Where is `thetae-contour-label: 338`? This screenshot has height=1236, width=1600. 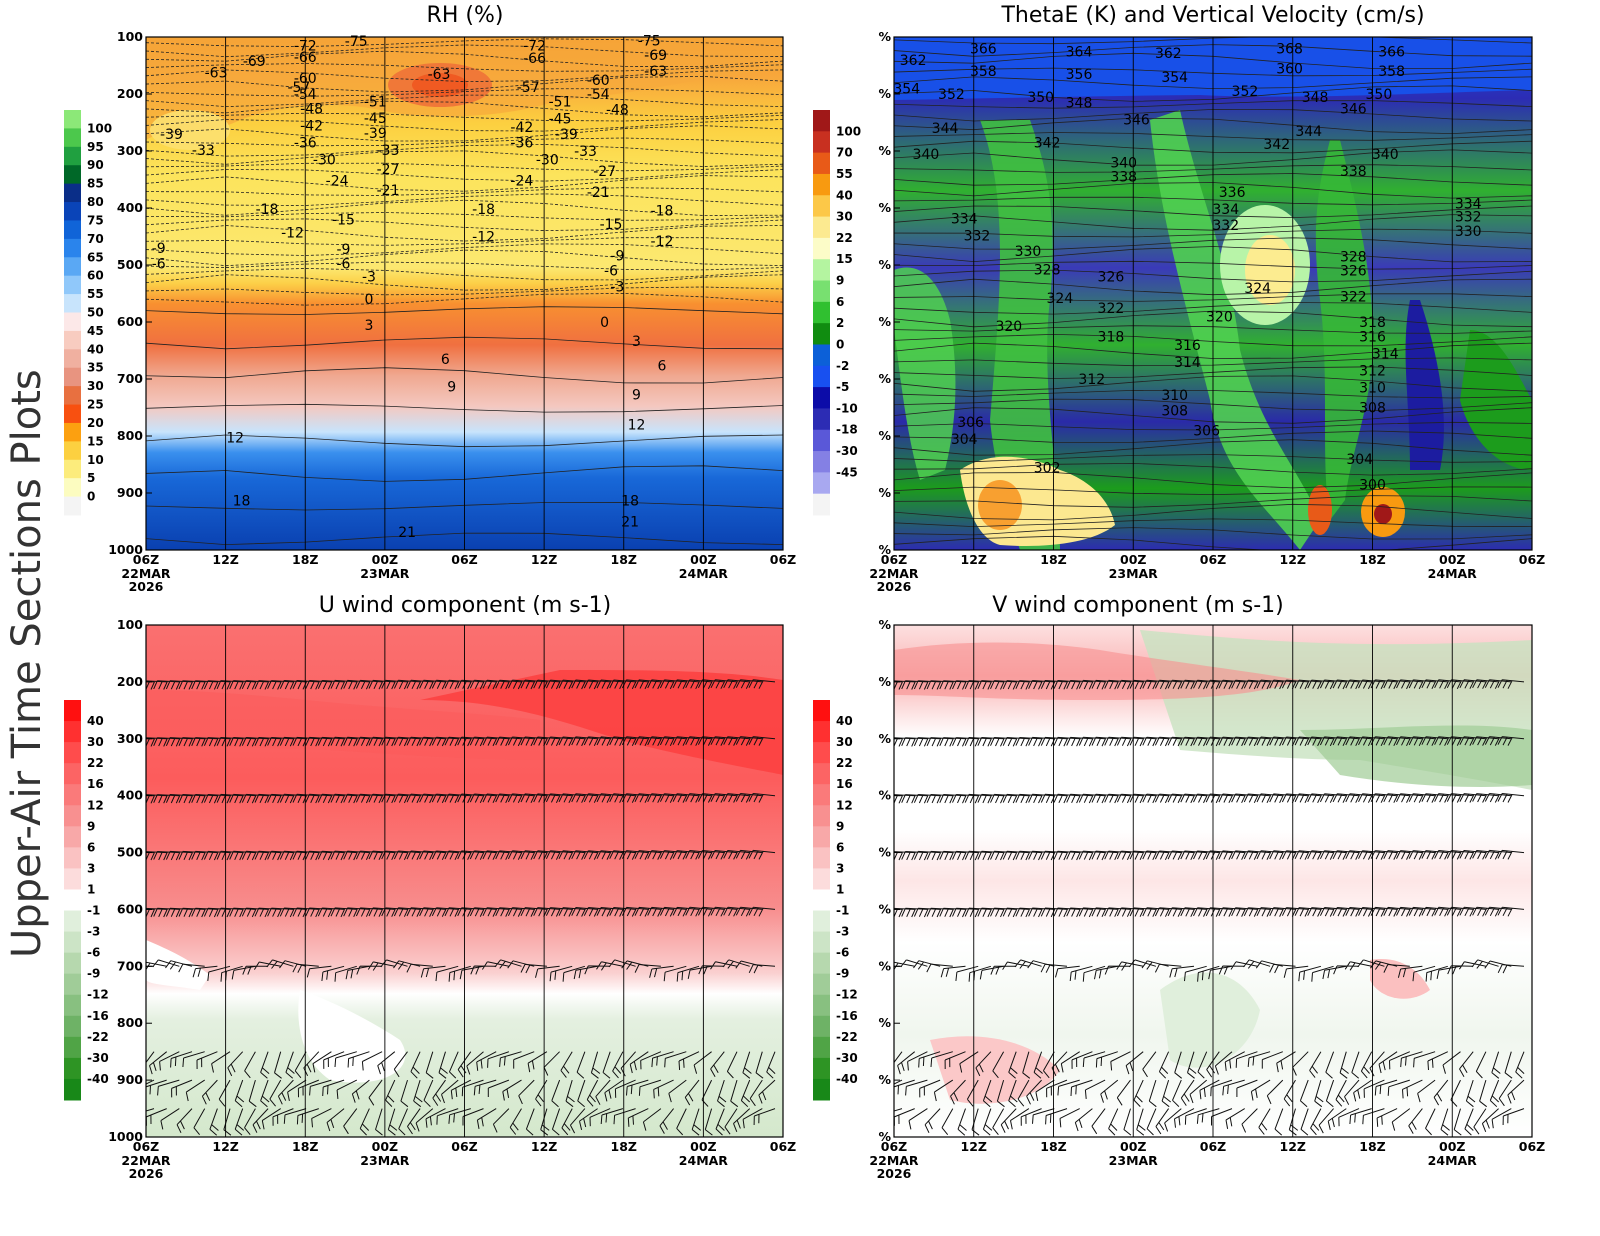
thetae-contour-label: 338 is located at coordinates (1353, 172).